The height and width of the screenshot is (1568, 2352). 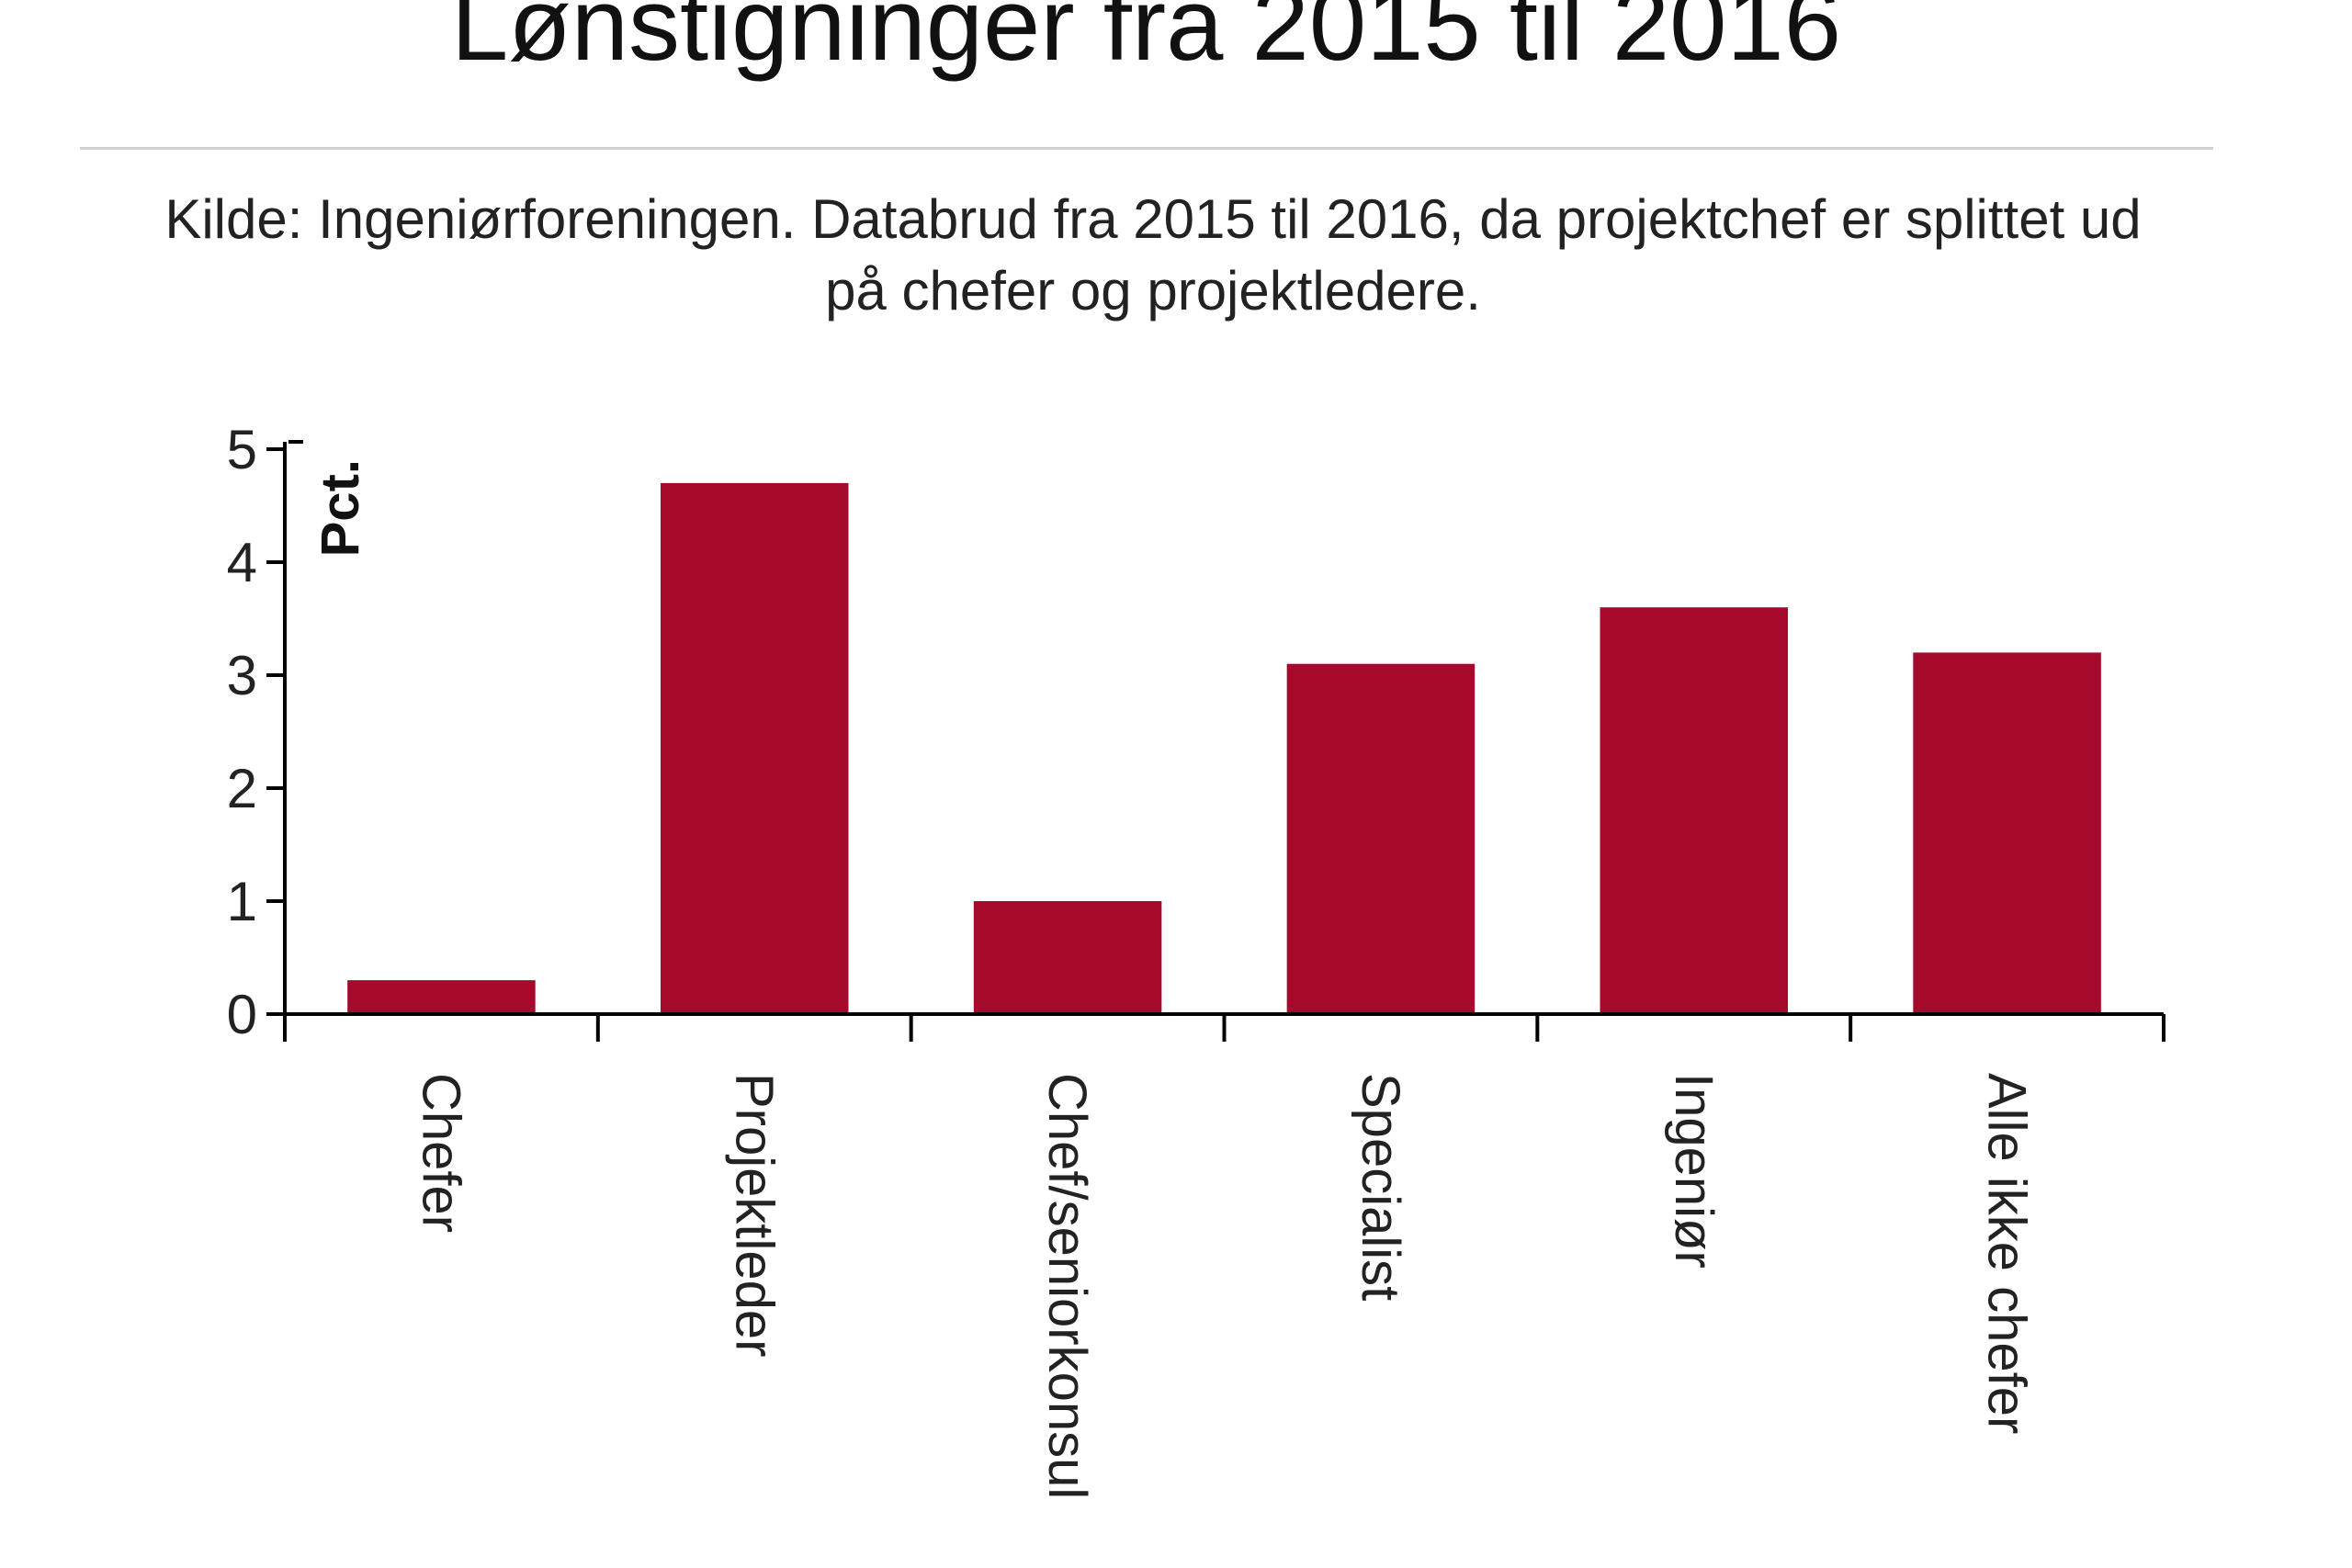 I want to click on y-tick-label: 4, so click(x=242, y=563).